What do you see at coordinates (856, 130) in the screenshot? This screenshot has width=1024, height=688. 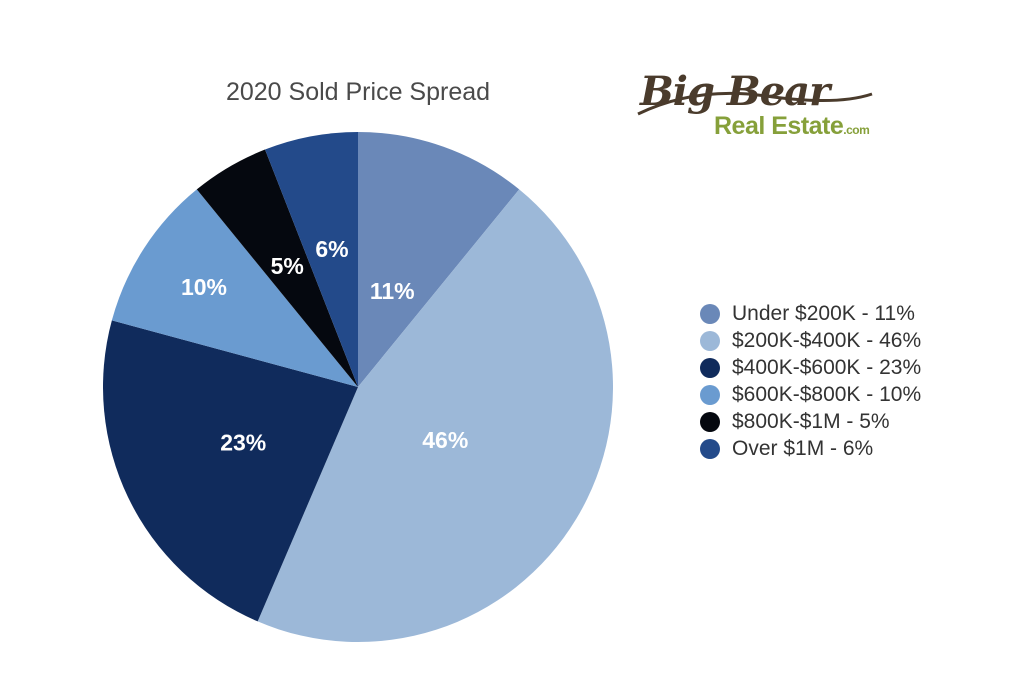 I see `logo-suffix: .com` at bounding box center [856, 130].